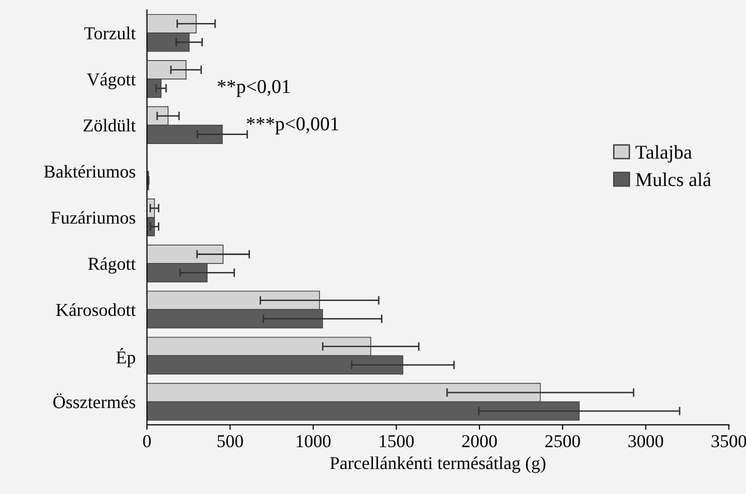  Describe the element at coordinates (729, 441) in the screenshot. I see `x-tick-label: 3500` at that location.